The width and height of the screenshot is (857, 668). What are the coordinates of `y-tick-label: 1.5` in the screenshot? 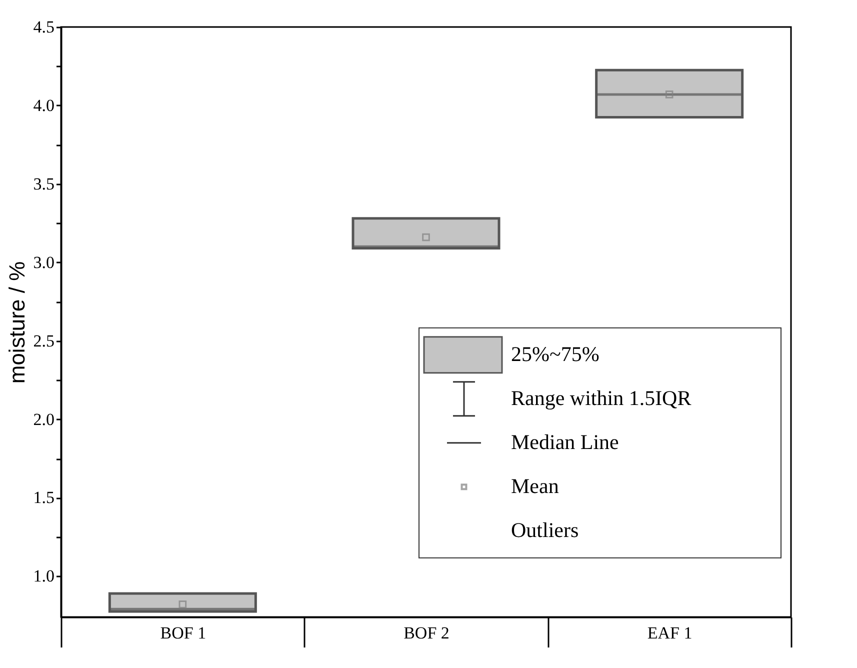 It's located at (43, 498).